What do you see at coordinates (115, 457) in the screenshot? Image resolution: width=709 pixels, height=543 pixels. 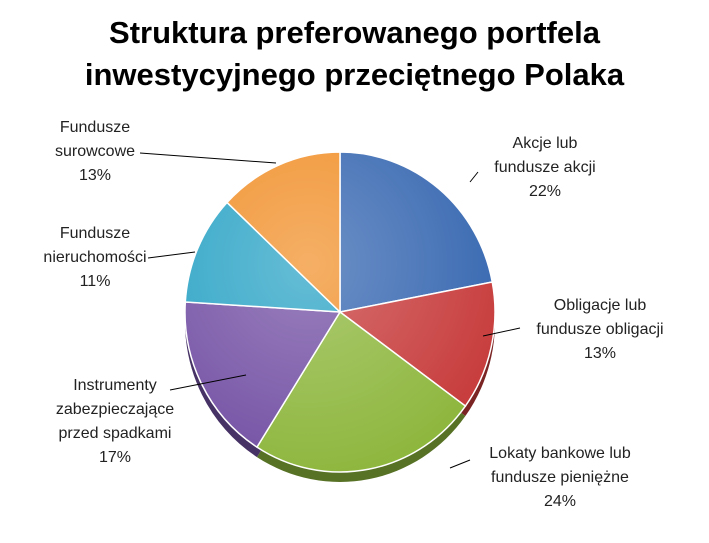 I see `slice-value-label: 17%` at bounding box center [115, 457].